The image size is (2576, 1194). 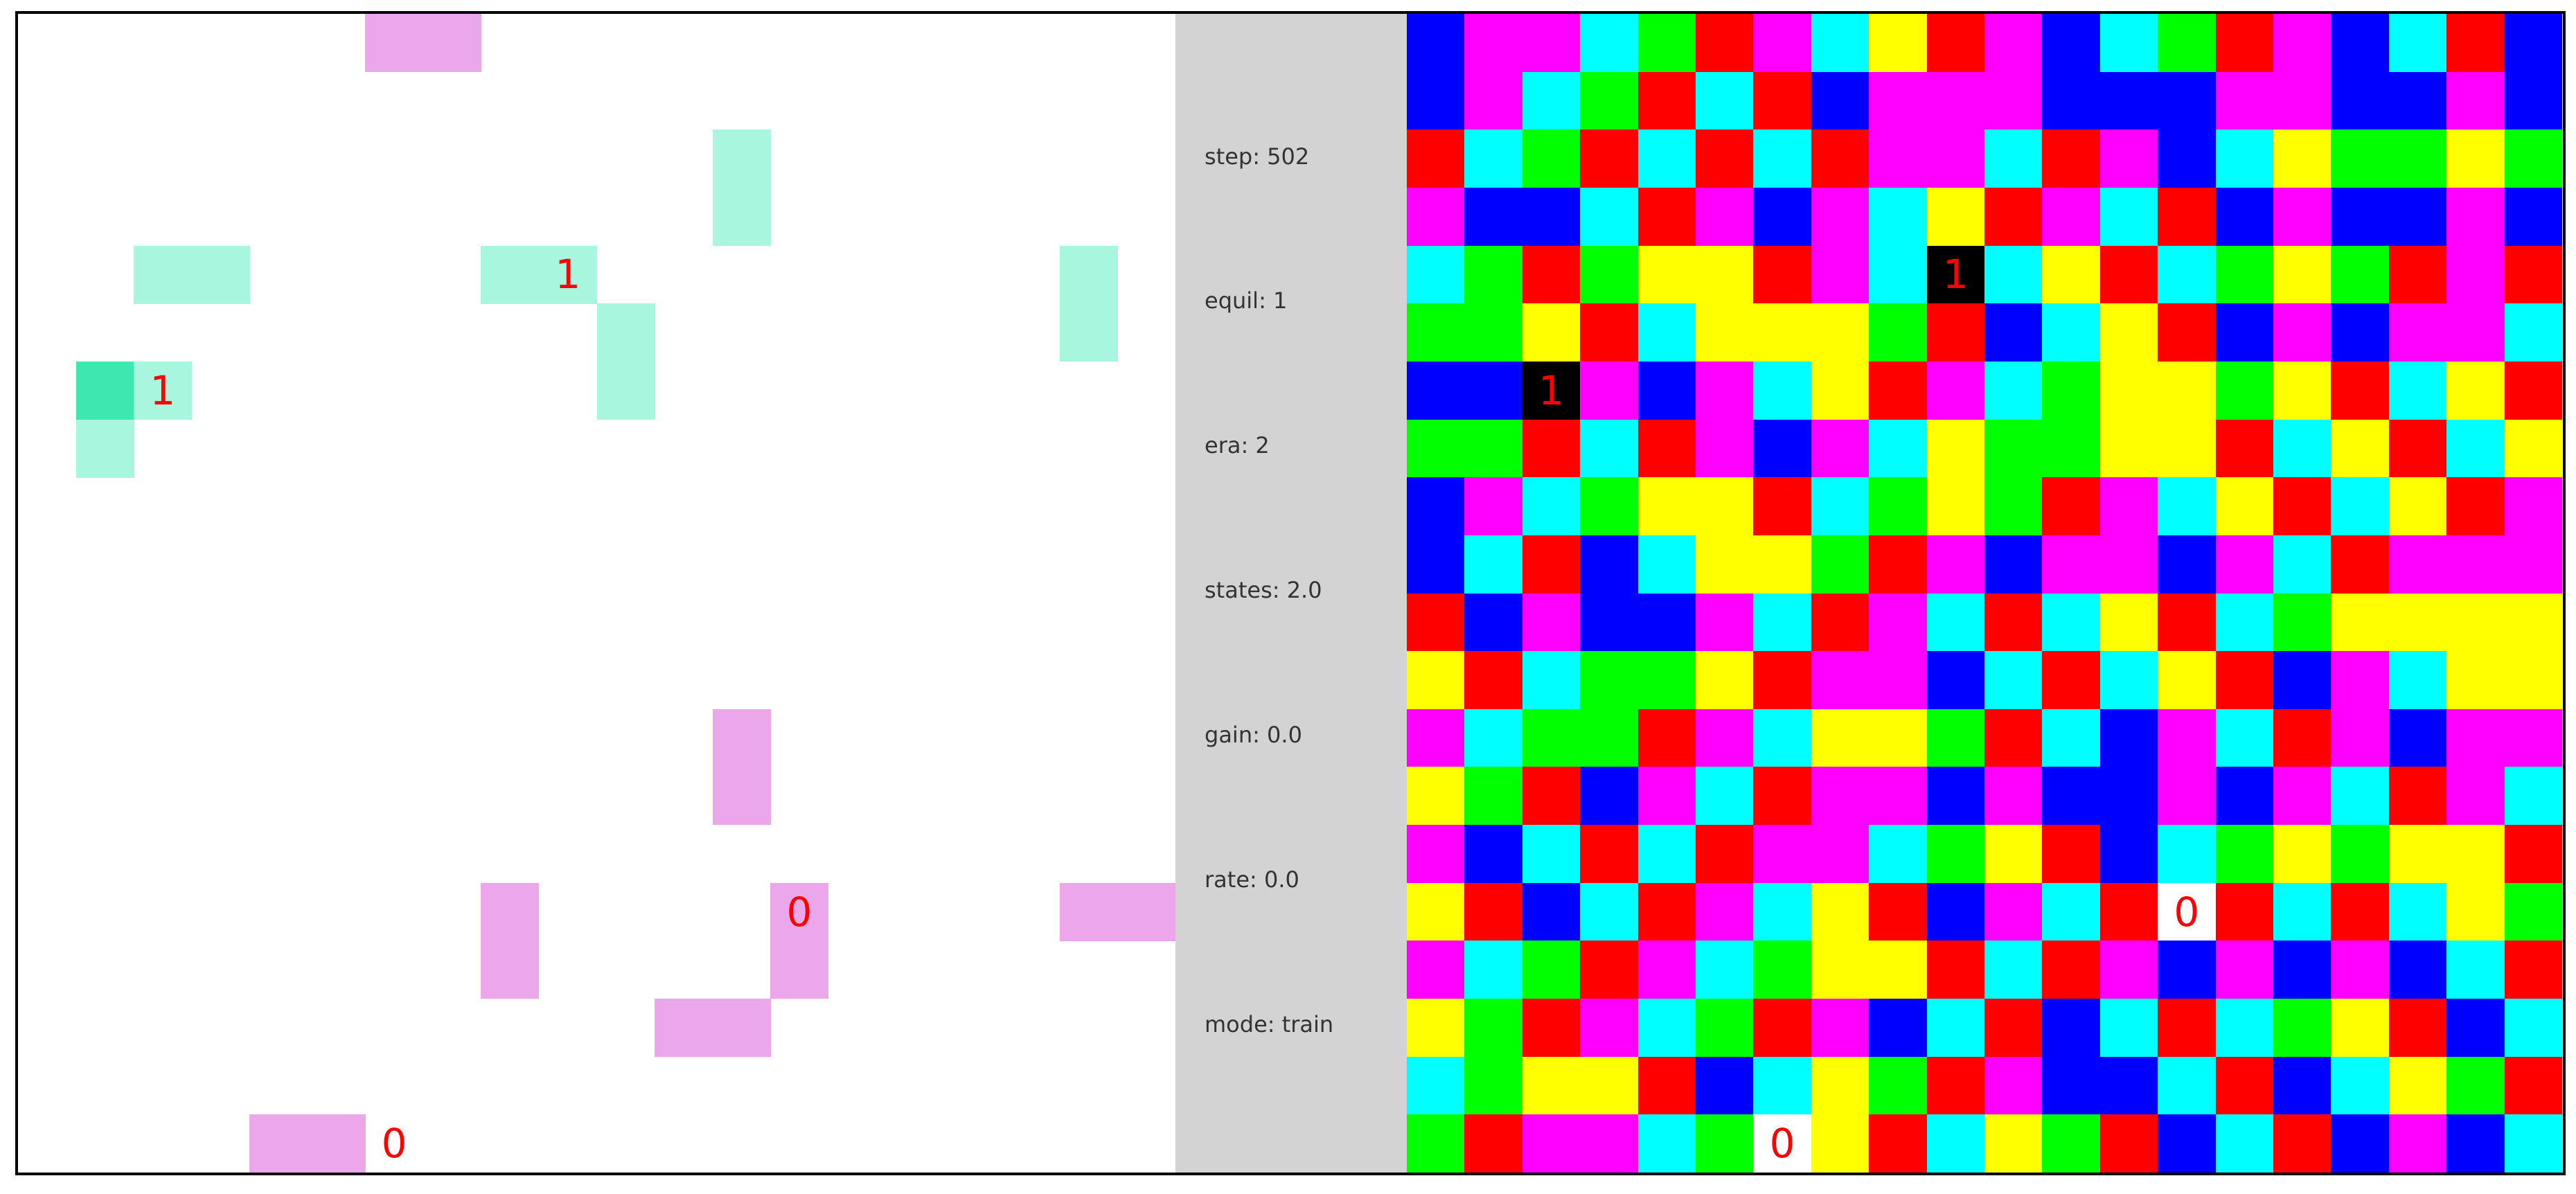 I want to click on world-cell: 0, so click(x=1782, y=1143).